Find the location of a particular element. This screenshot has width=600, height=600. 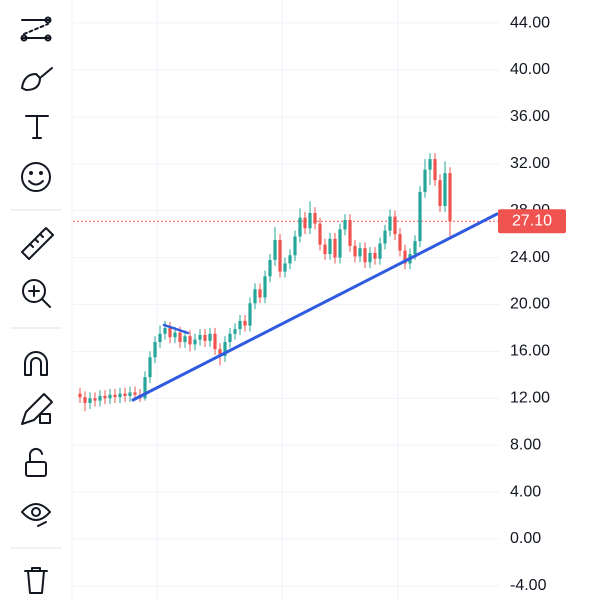

y-tick-label: 36.00 is located at coordinates (530, 116).